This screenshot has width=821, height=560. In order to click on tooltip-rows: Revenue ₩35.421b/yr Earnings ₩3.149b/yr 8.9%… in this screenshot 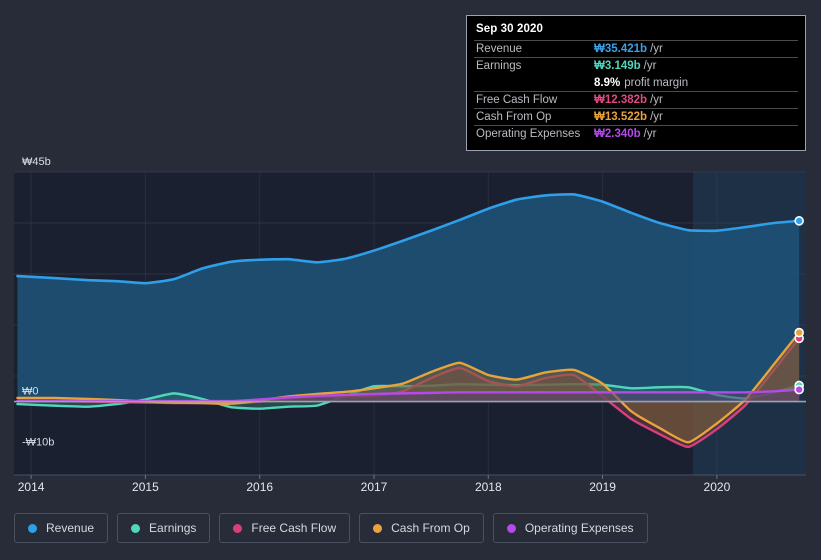, I will do `click(636, 91)`.